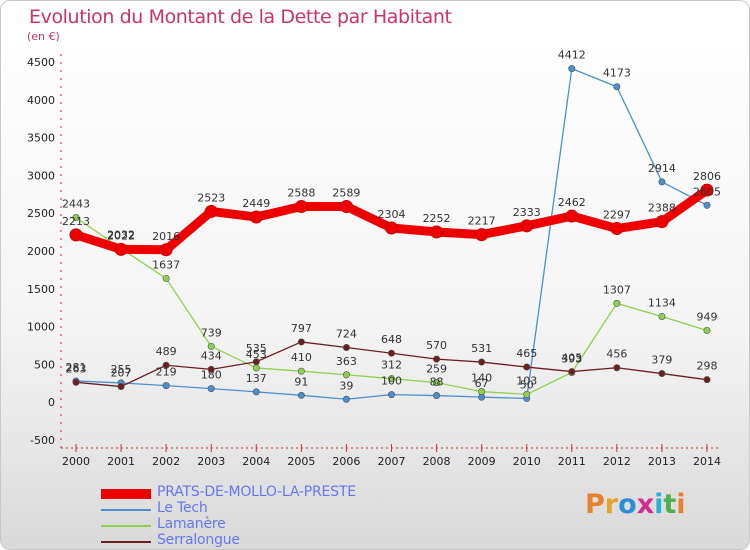  What do you see at coordinates (572, 202) in the screenshot?
I see `data-label-prats-de-mollo-la-preste: 2462` at bounding box center [572, 202].